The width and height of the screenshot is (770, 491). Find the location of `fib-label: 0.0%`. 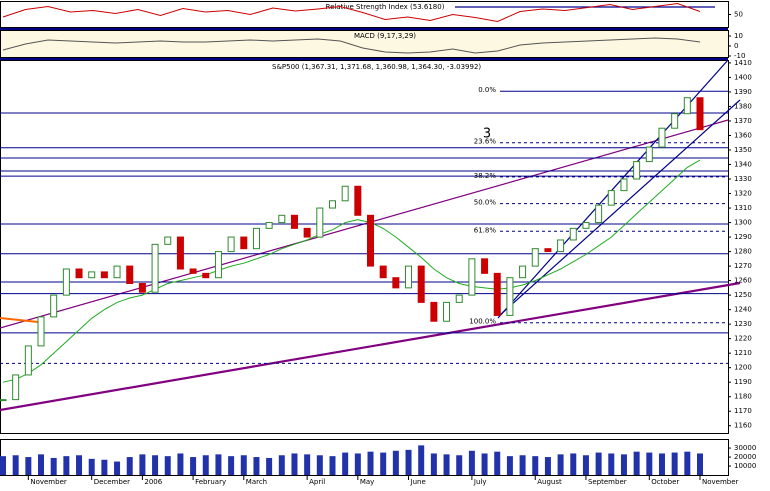

fib-label: 0.0% is located at coordinates (487, 90).